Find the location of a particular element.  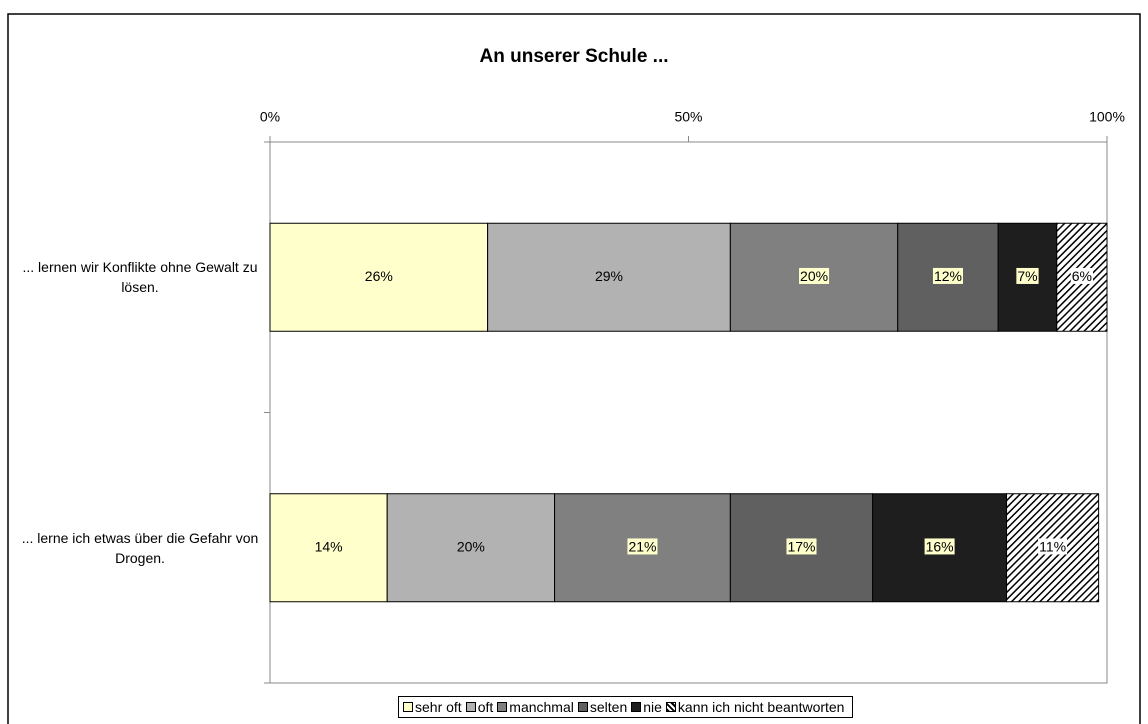

value-label-group: 29% is located at coordinates (609, 276).